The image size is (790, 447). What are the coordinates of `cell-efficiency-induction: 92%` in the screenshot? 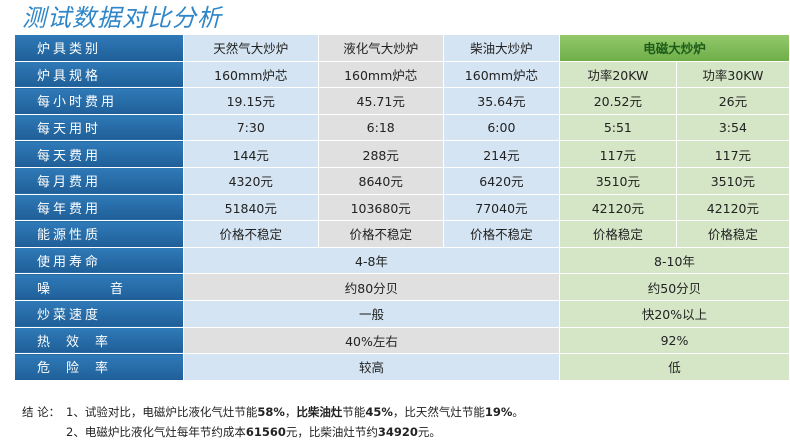 It's located at (674, 341).